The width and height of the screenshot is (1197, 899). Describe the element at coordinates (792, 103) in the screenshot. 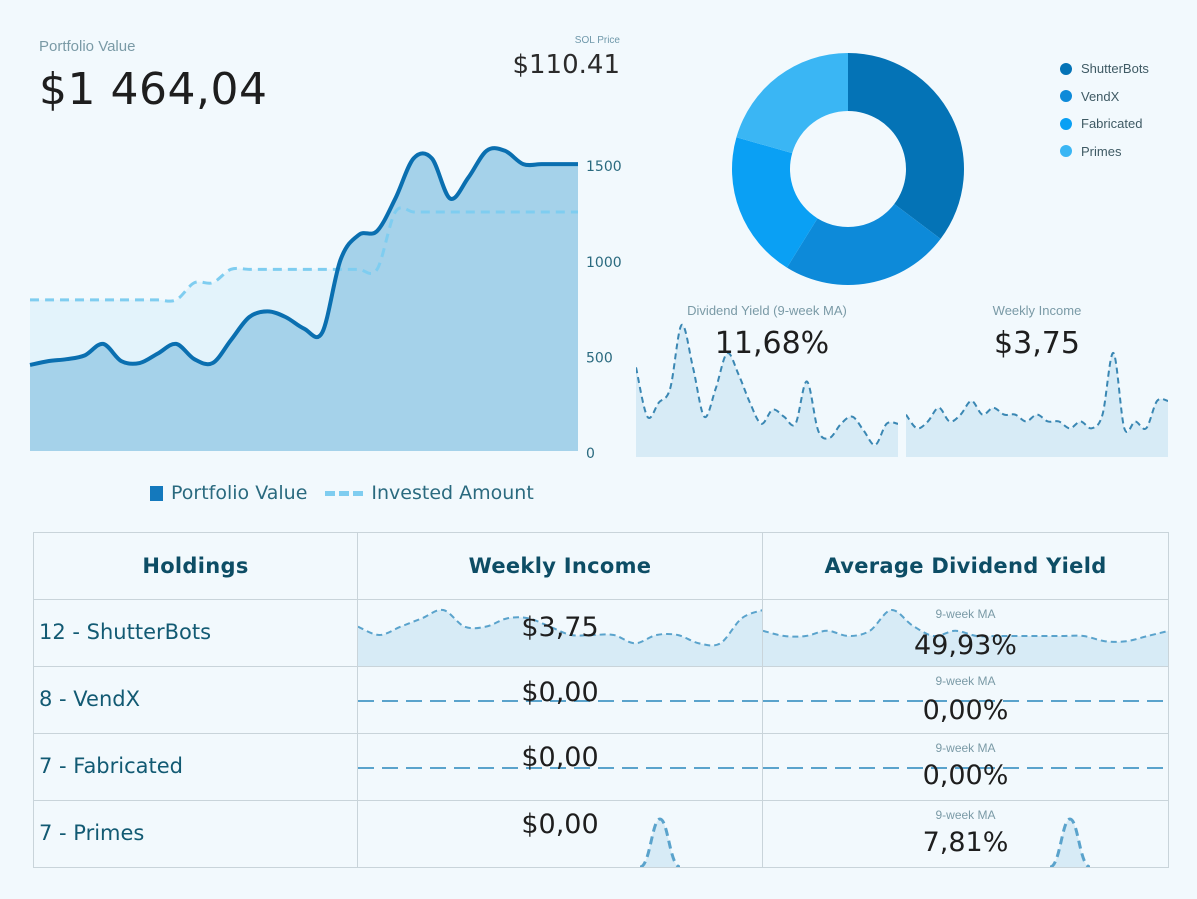

I see `donut-slice-primes` at that location.